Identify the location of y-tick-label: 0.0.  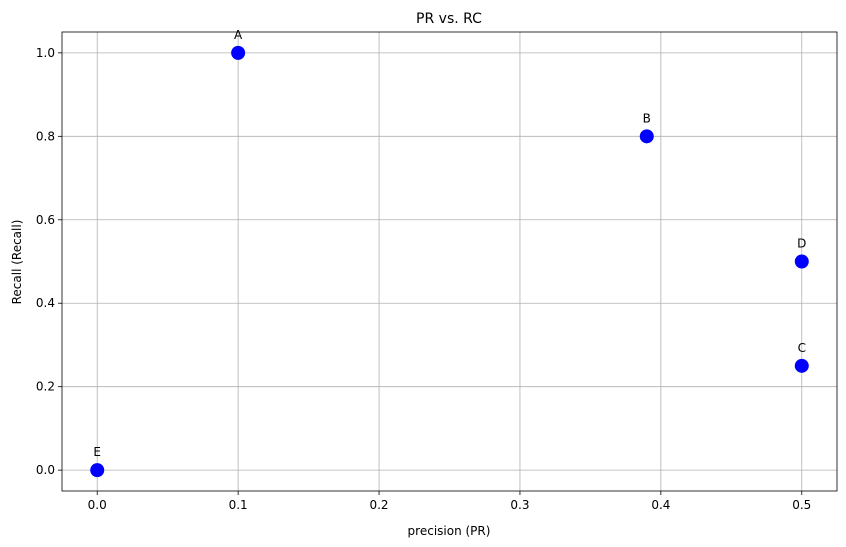
(45, 470).